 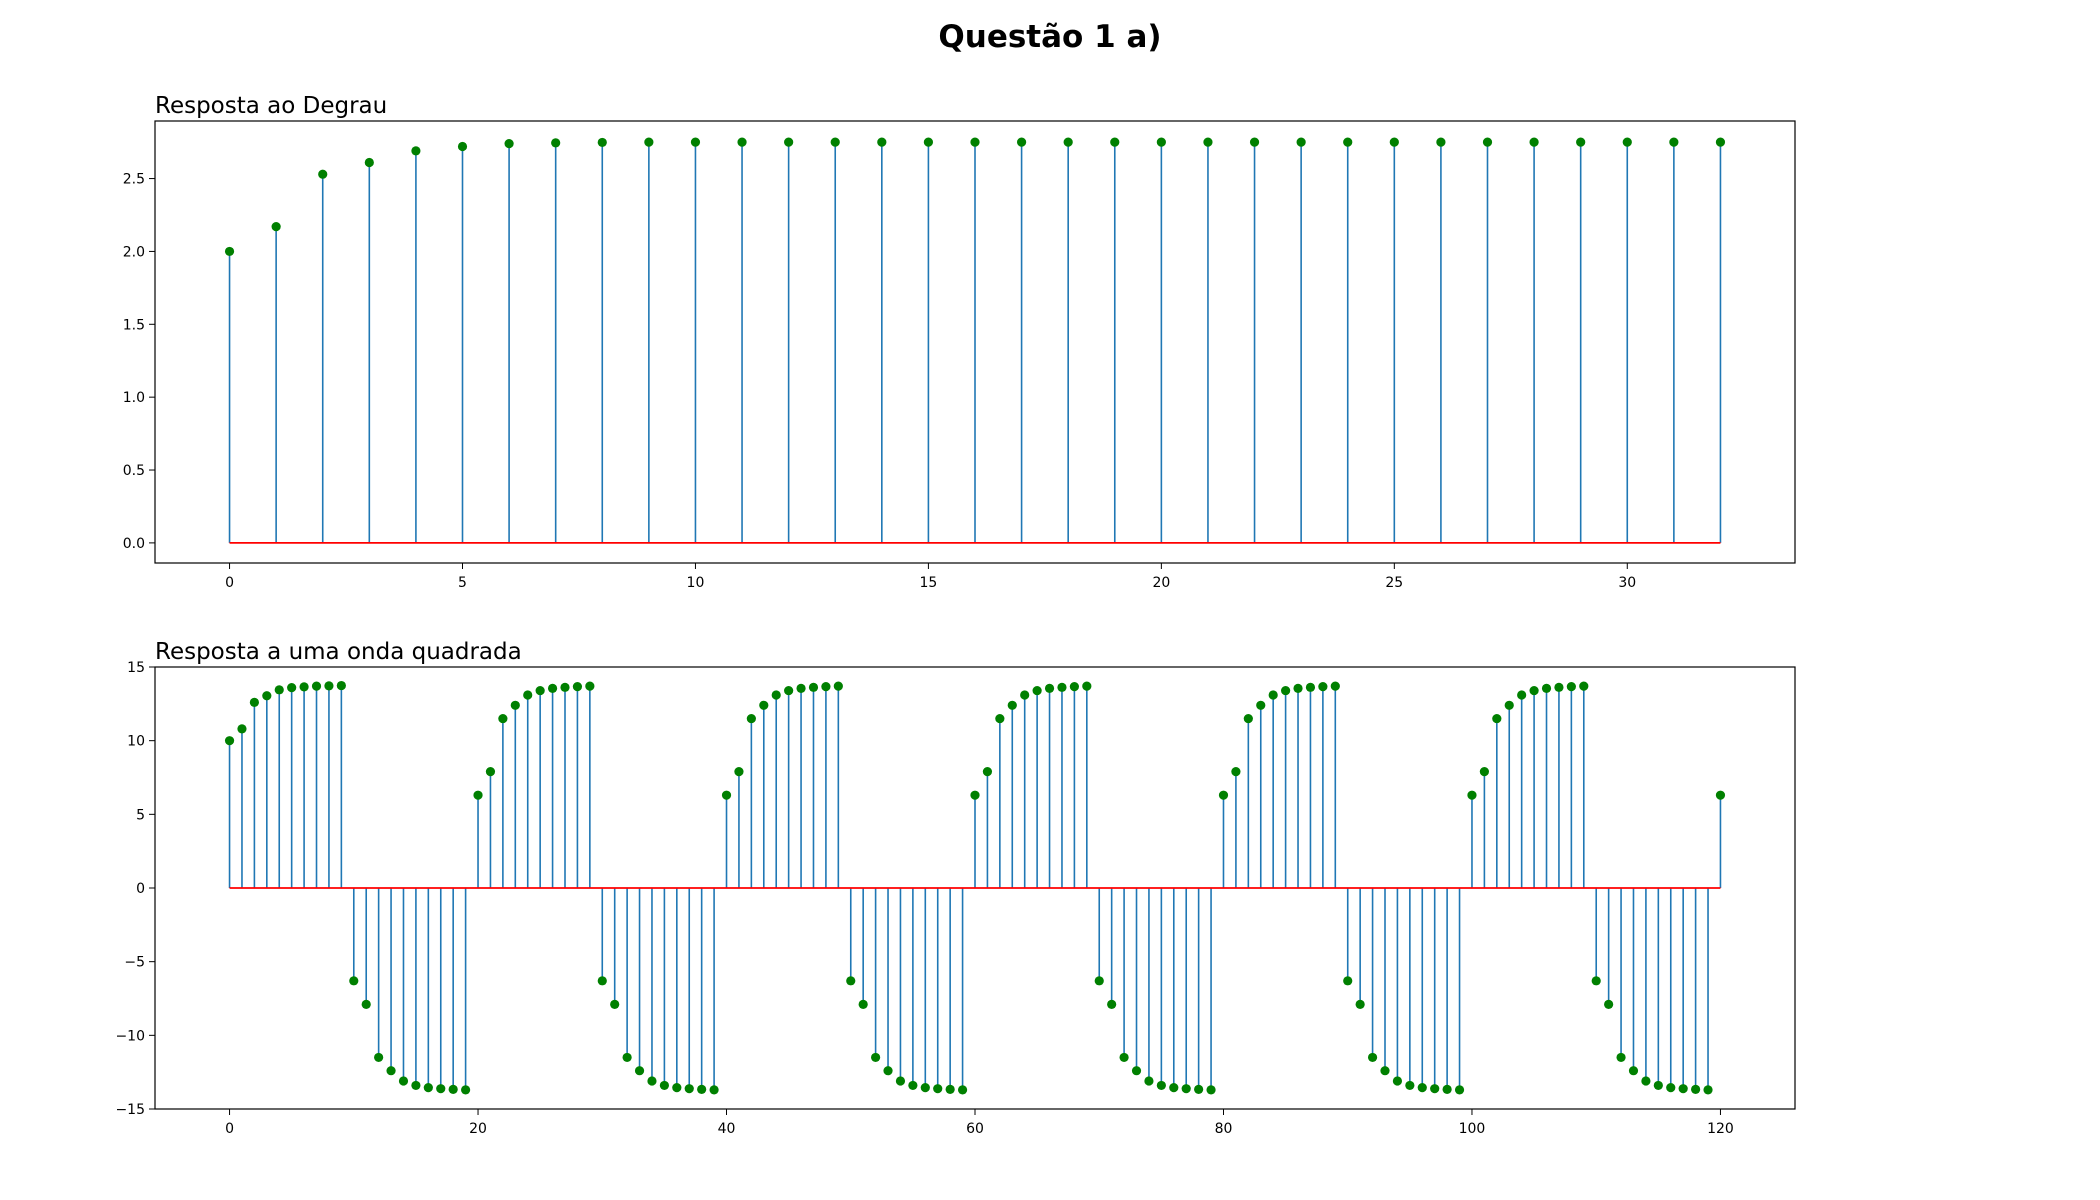 What do you see at coordinates (134, 398) in the screenshot?
I see `step-y-tick-label: 1.0` at bounding box center [134, 398].